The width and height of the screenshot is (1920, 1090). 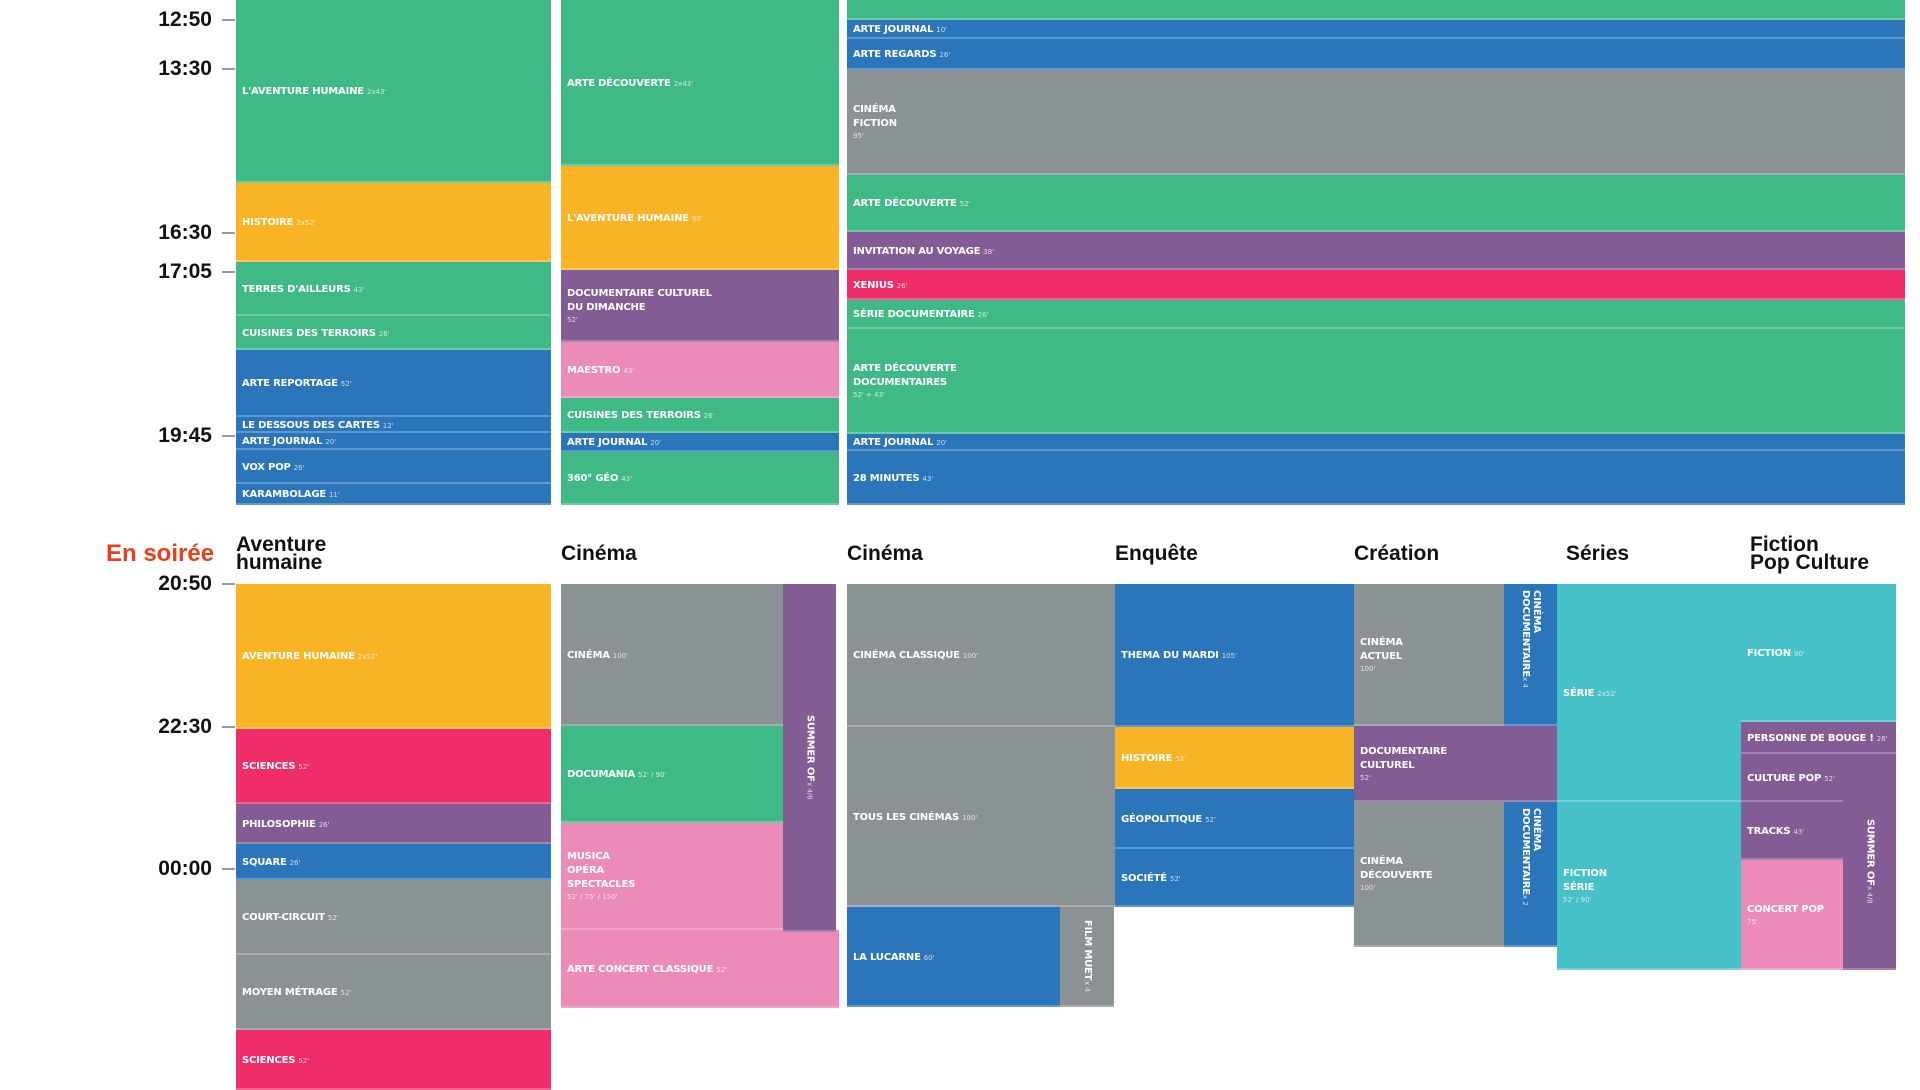 I want to click on program-label: PERSONNE DE BOUGE ! 26', so click(x=1817, y=737).